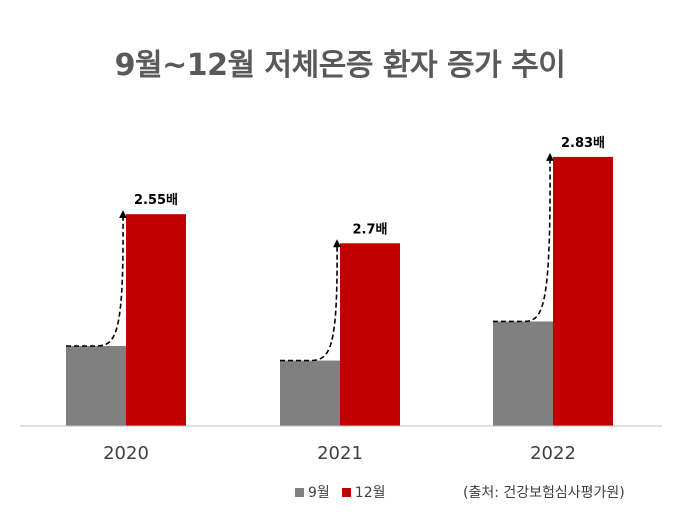 The width and height of the screenshot is (680, 518). What do you see at coordinates (156, 320) in the screenshot?
I see `bar-december-2020` at bounding box center [156, 320].